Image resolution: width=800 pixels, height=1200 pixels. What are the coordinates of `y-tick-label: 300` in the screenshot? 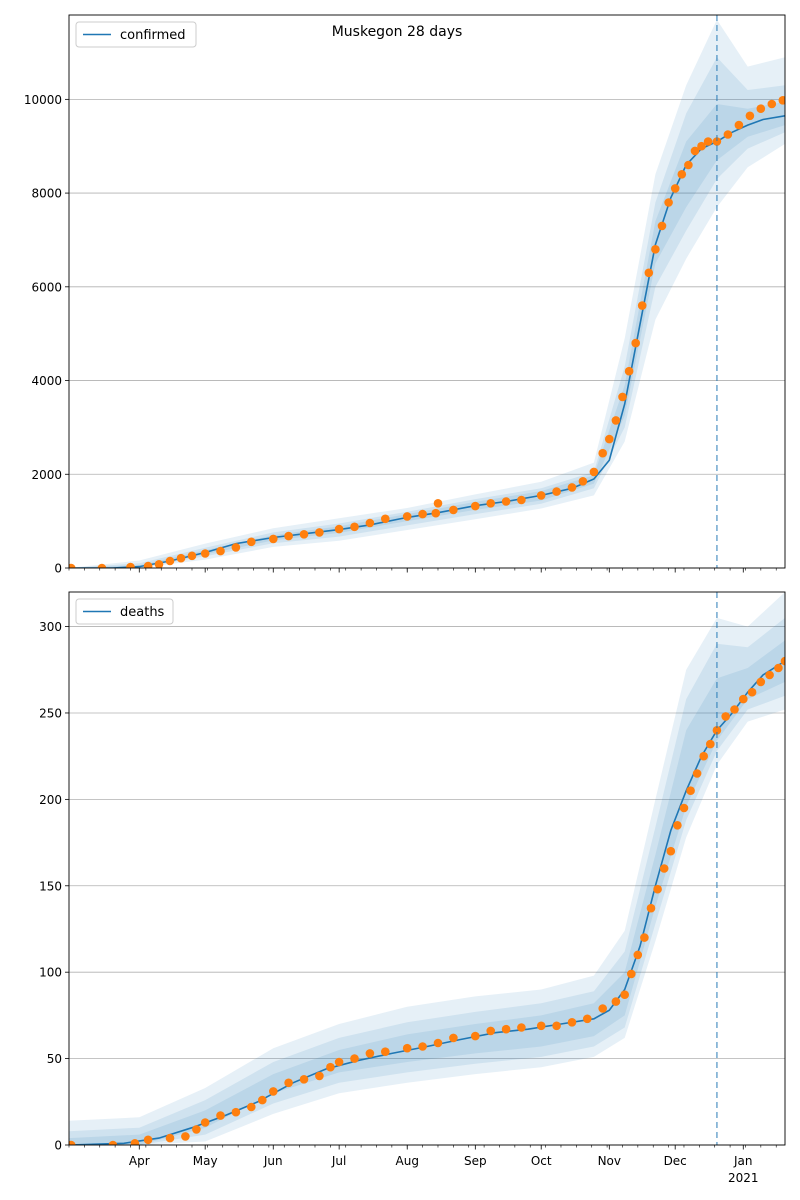 It's located at (50, 627).